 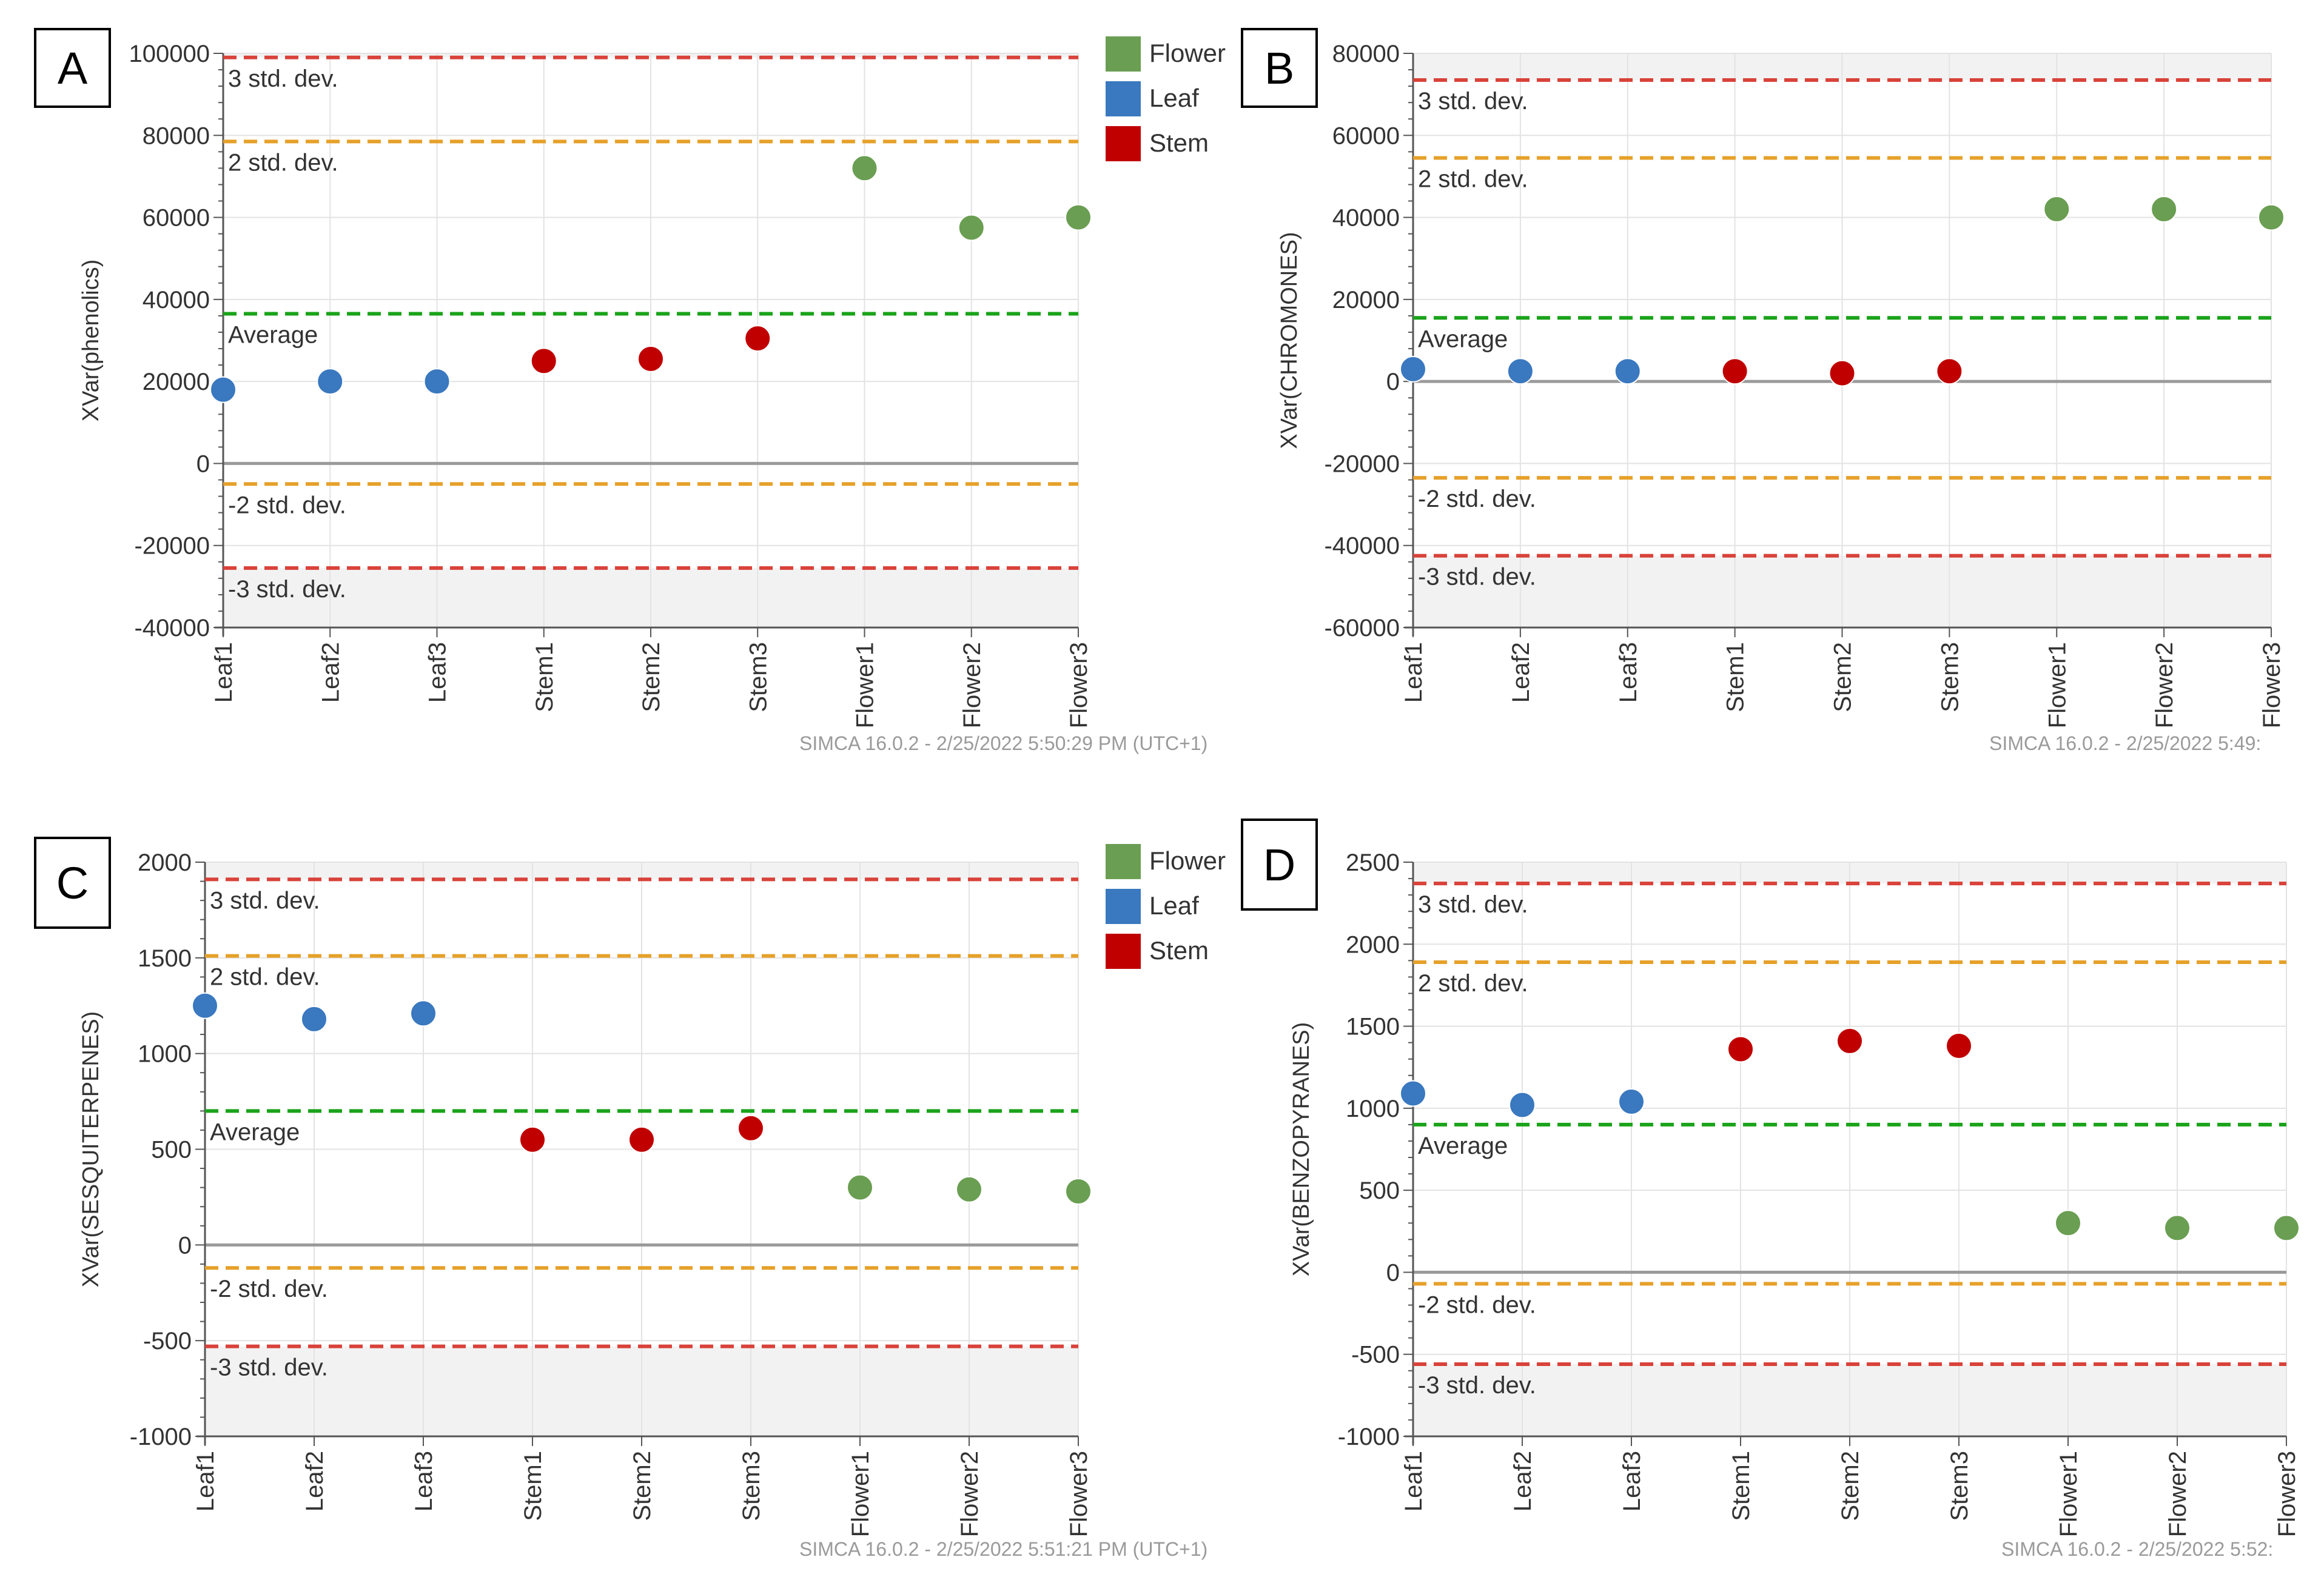 I want to click on y-tick-label: 20000, so click(x=176, y=382).